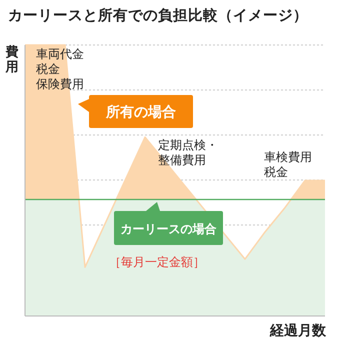 The width and height of the screenshot is (353, 347). What do you see at coordinates (11, 60) in the screenshot?
I see `y-axis-title: 費用` at bounding box center [11, 60].